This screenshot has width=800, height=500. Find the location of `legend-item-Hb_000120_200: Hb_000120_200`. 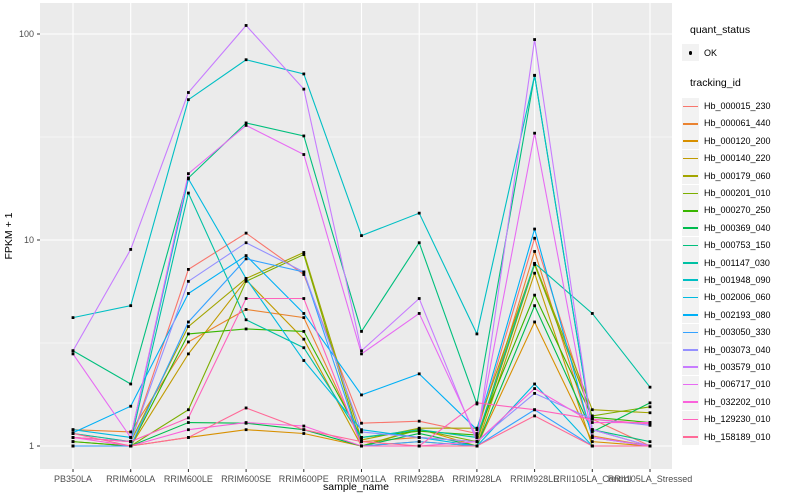

legend-item-Hb_000120_200: Hb_000120_200 is located at coordinates (741, 141).